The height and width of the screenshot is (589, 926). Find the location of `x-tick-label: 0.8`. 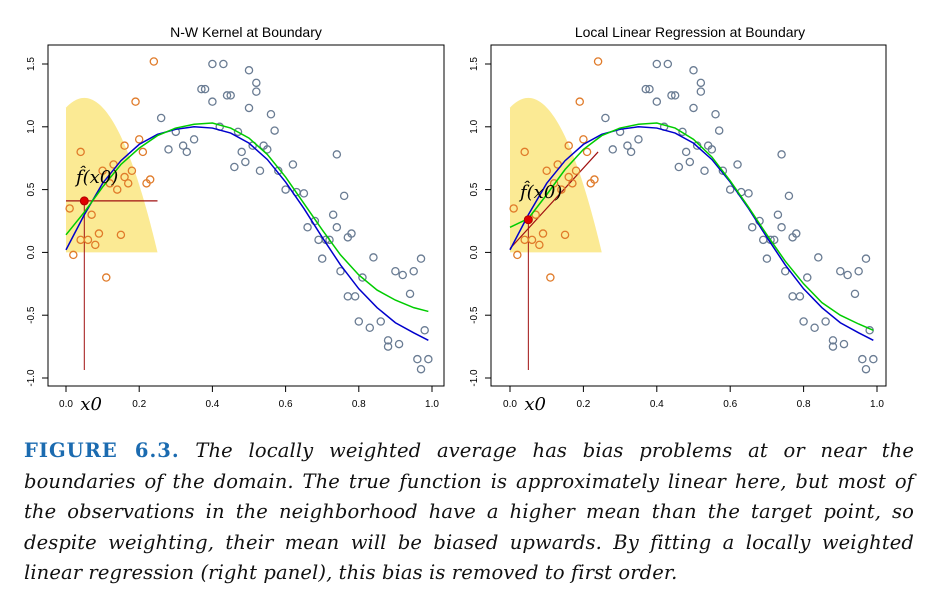

x-tick-label: 0.8 is located at coordinates (359, 404).